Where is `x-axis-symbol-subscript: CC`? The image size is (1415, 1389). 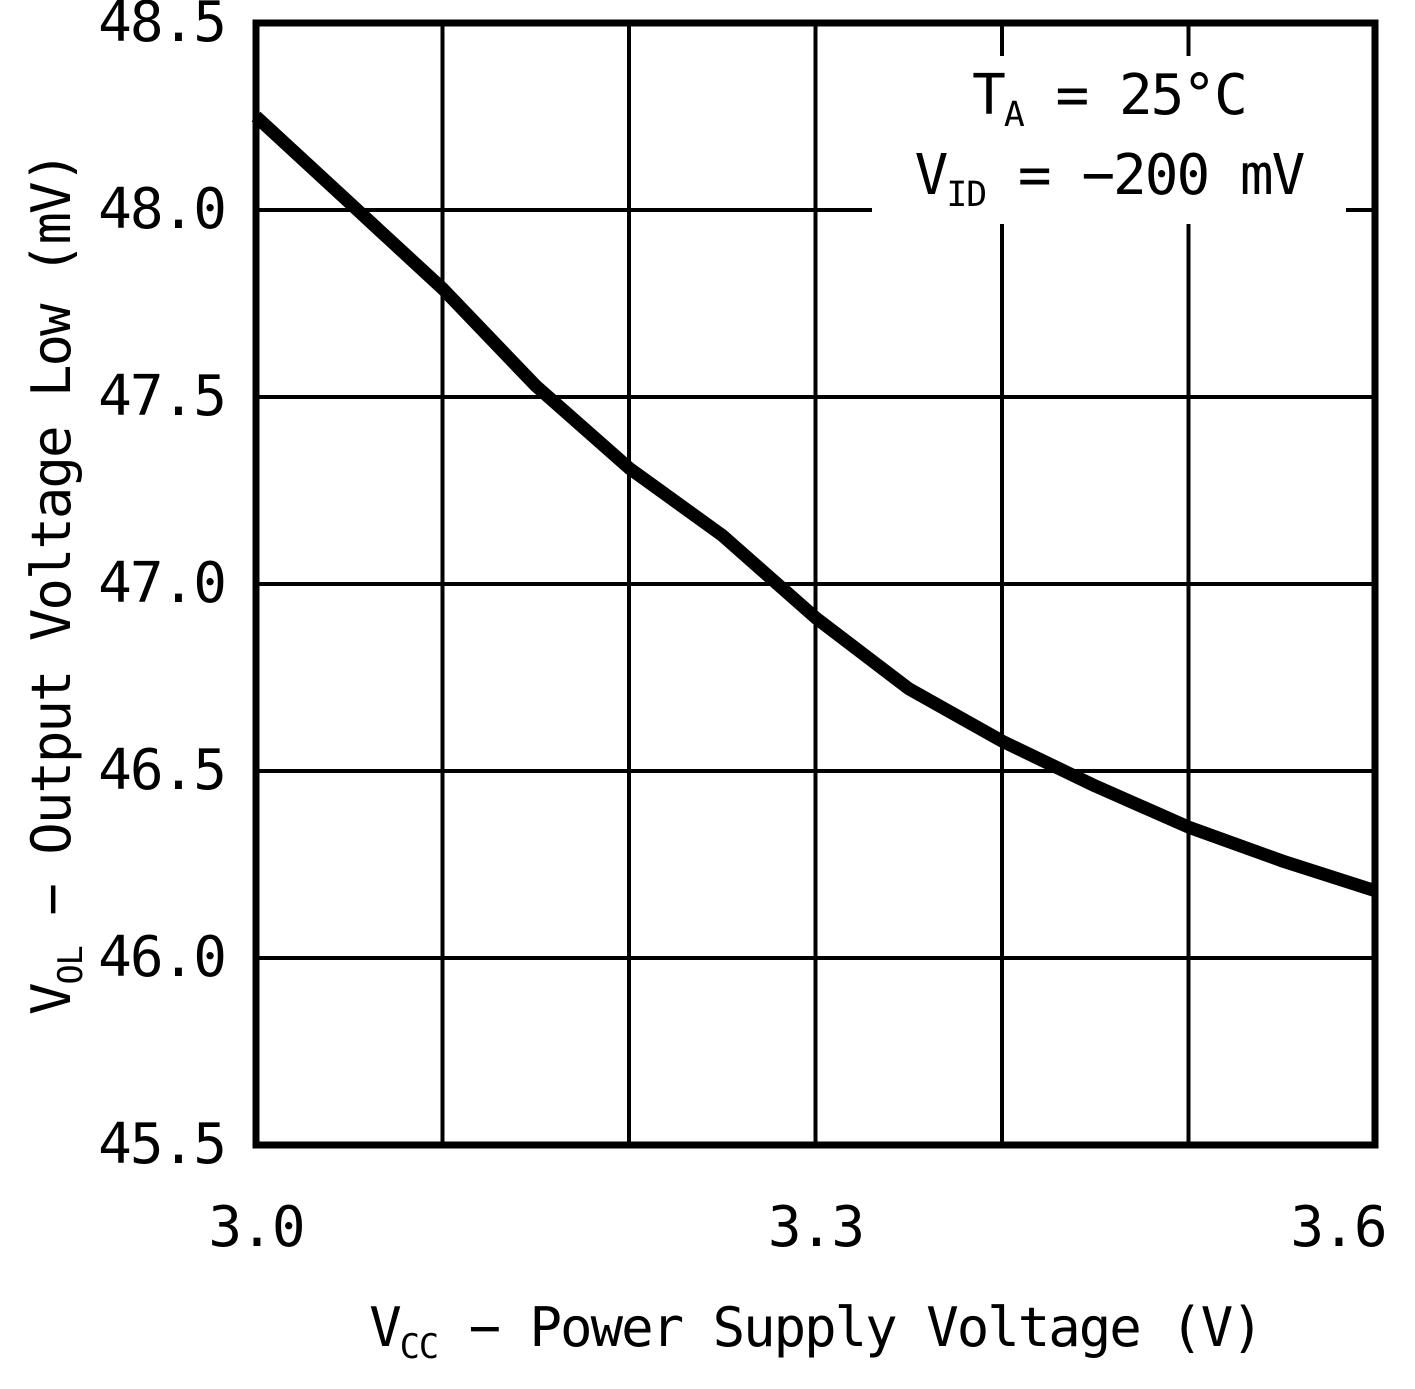
x-axis-symbol-subscript: CC is located at coordinates (419, 1346).